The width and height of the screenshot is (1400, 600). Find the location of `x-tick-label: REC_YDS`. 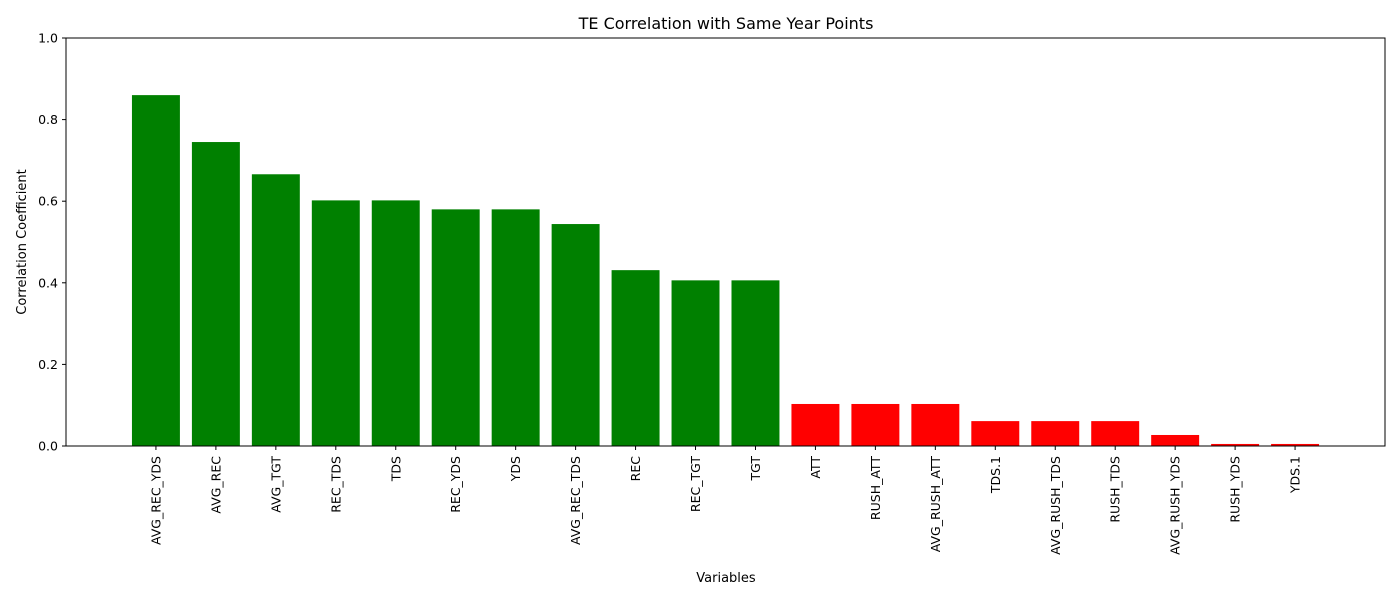

x-tick-label: REC_YDS is located at coordinates (455, 484).